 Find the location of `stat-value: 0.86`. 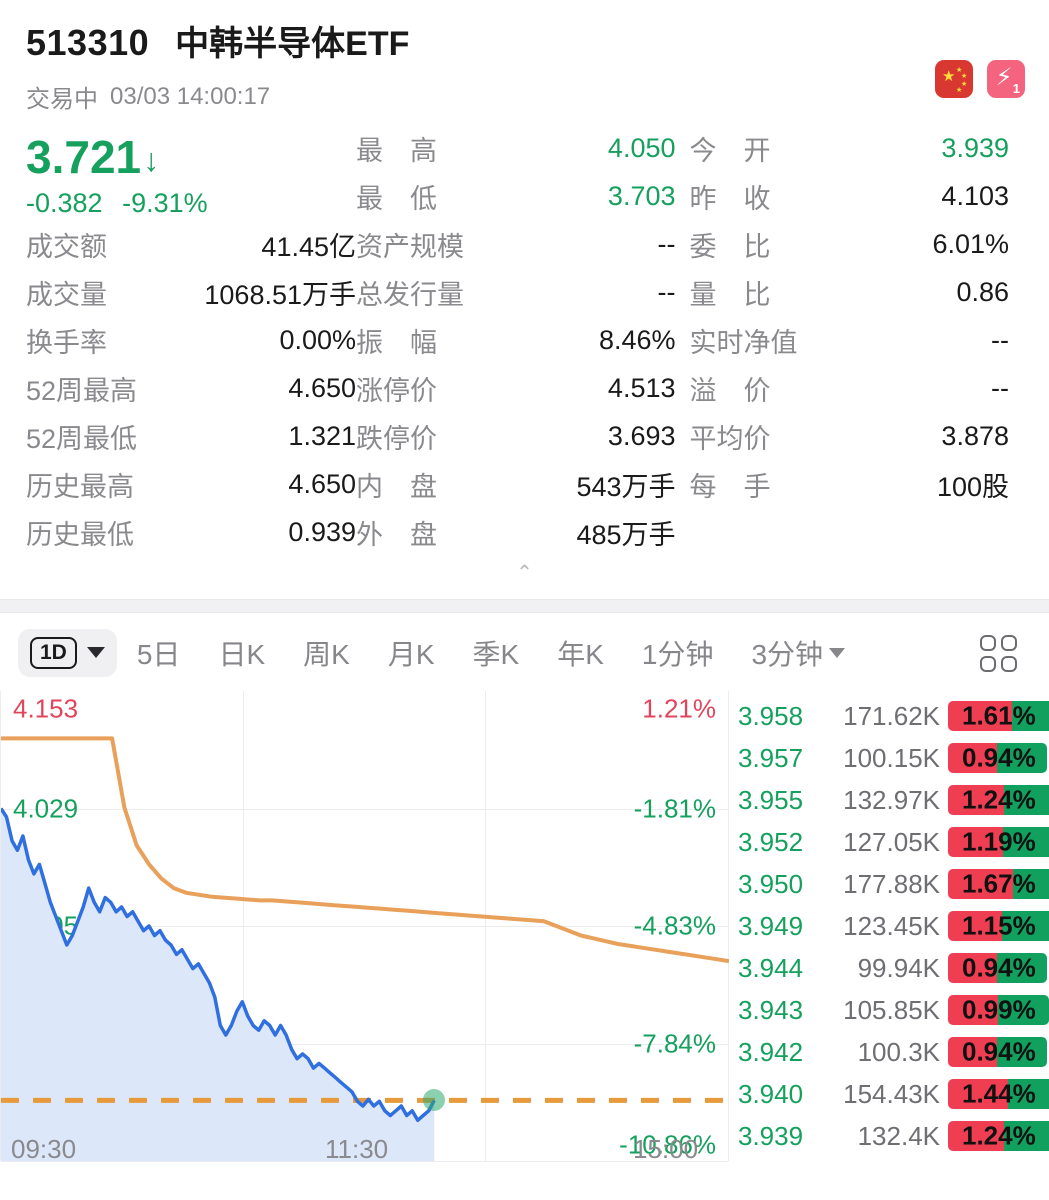

stat-value: 0.86 is located at coordinates (982, 291).